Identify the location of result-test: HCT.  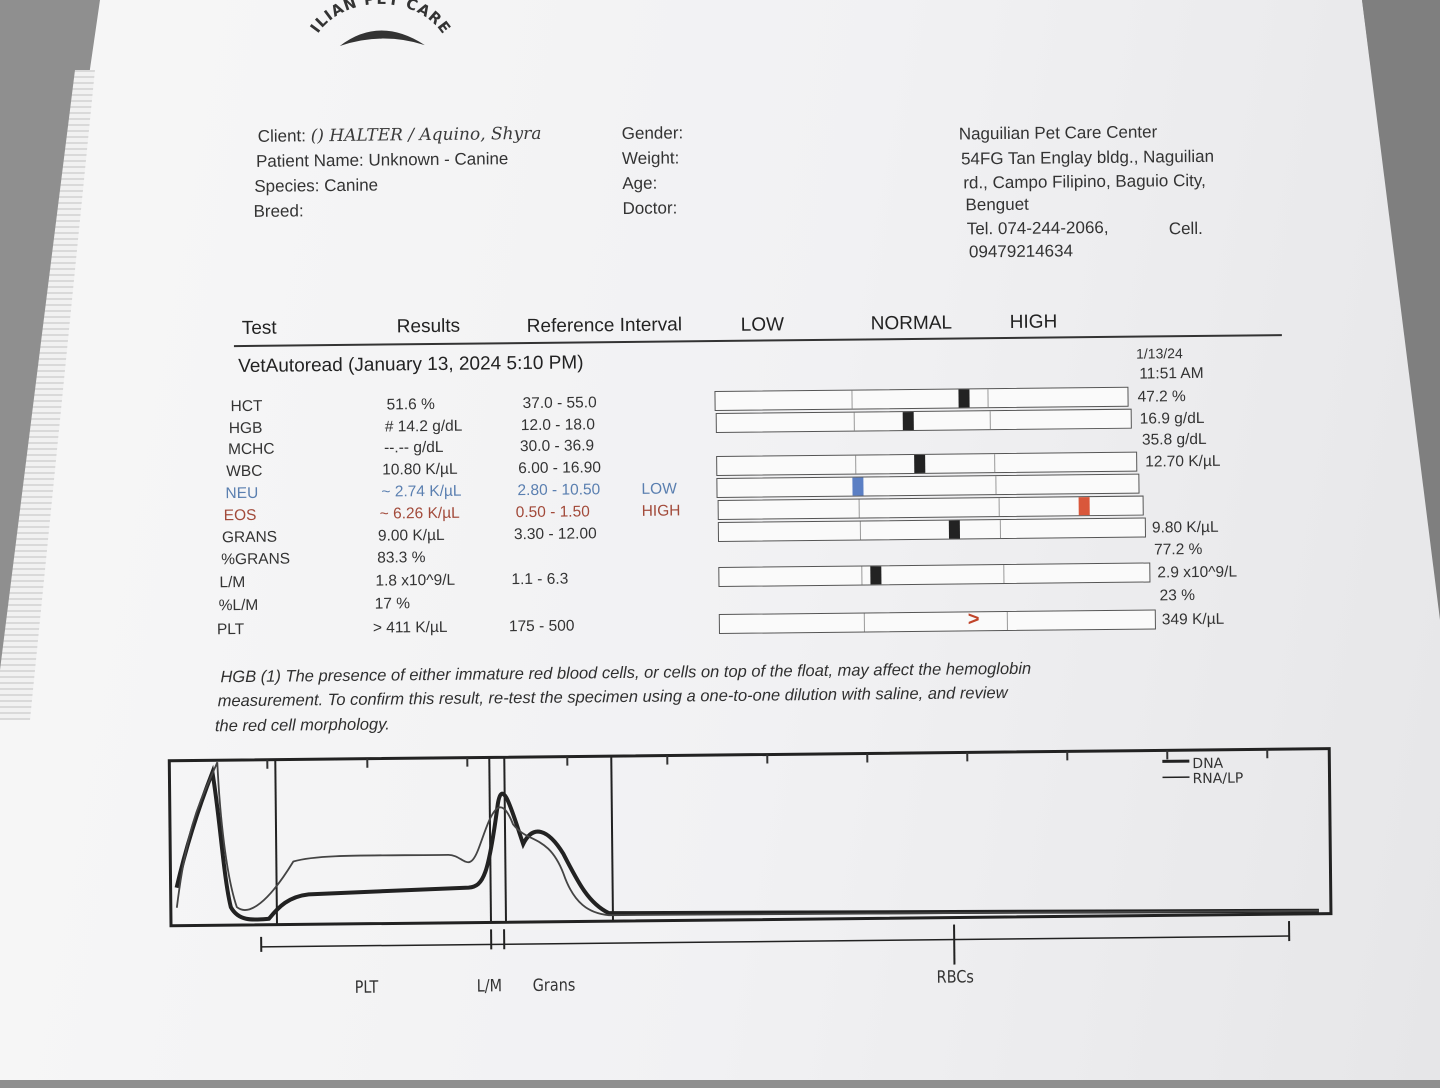
(246, 407).